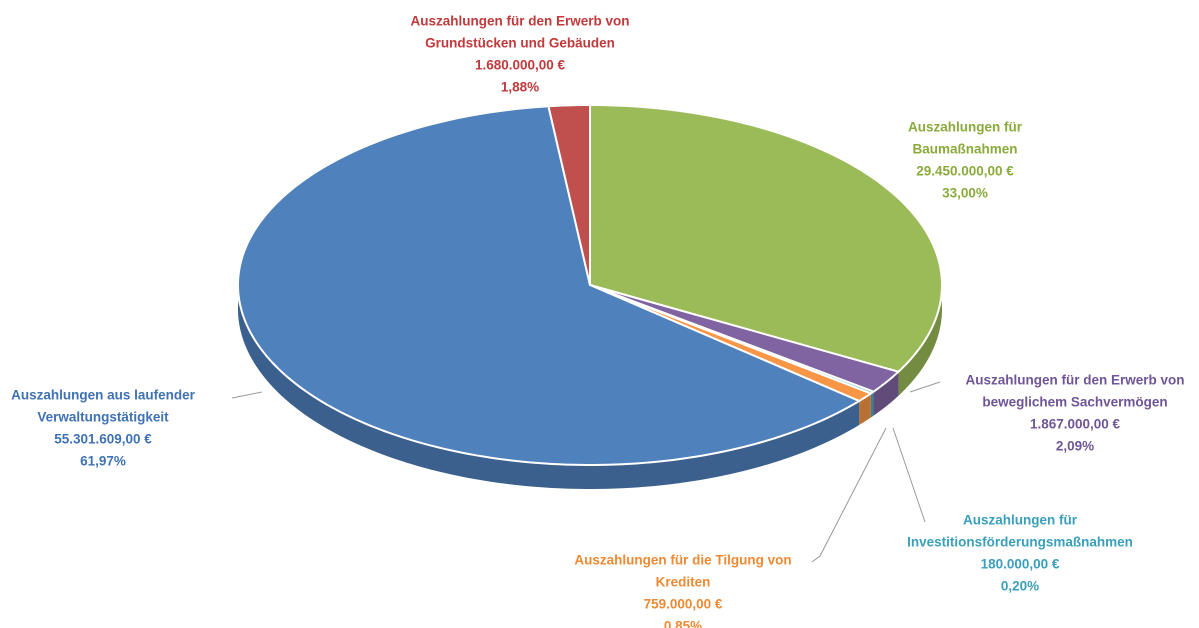 This screenshot has width=1199, height=628. Describe the element at coordinates (682, 560) in the screenshot. I see `category-label: Auszahlungen für die Tilgung von` at that location.